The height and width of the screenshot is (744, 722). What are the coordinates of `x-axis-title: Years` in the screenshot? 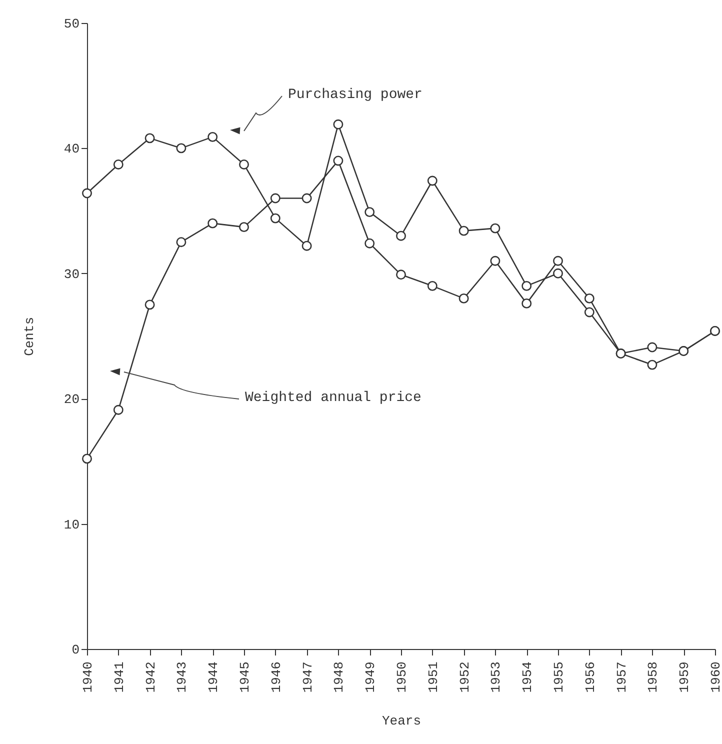 It's located at (402, 721).